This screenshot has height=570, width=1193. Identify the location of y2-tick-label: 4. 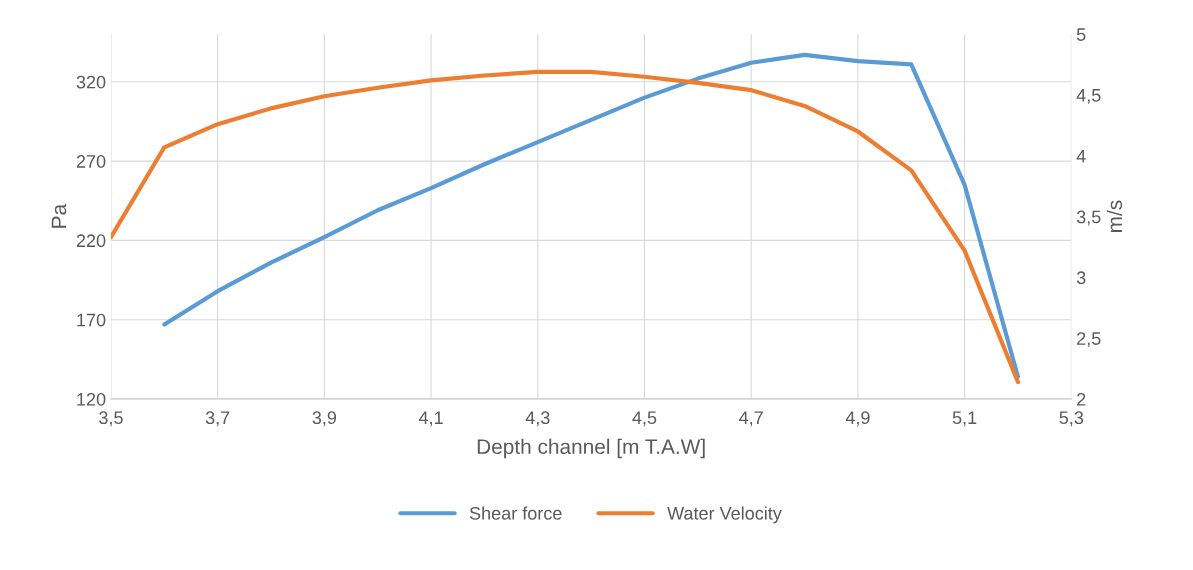
(1081, 156).